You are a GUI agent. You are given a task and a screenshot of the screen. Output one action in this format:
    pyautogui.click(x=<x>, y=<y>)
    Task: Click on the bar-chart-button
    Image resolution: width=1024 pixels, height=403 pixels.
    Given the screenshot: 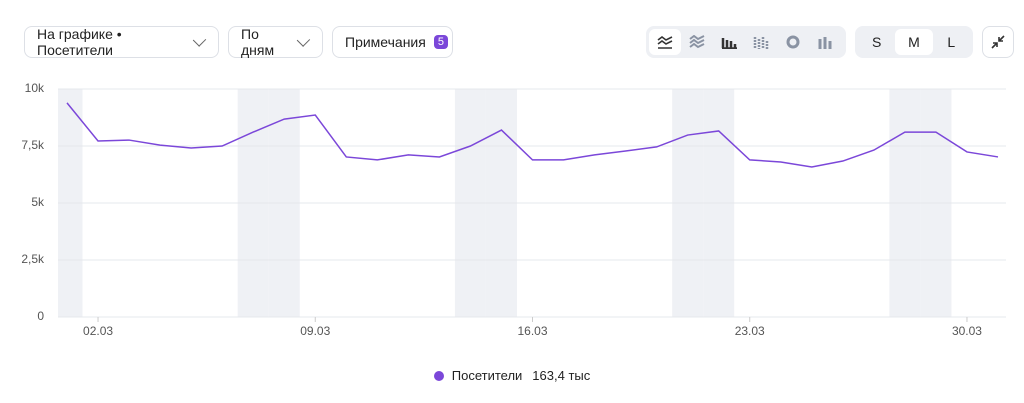 What is the action you would take?
    pyautogui.click(x=729, y=42)
    